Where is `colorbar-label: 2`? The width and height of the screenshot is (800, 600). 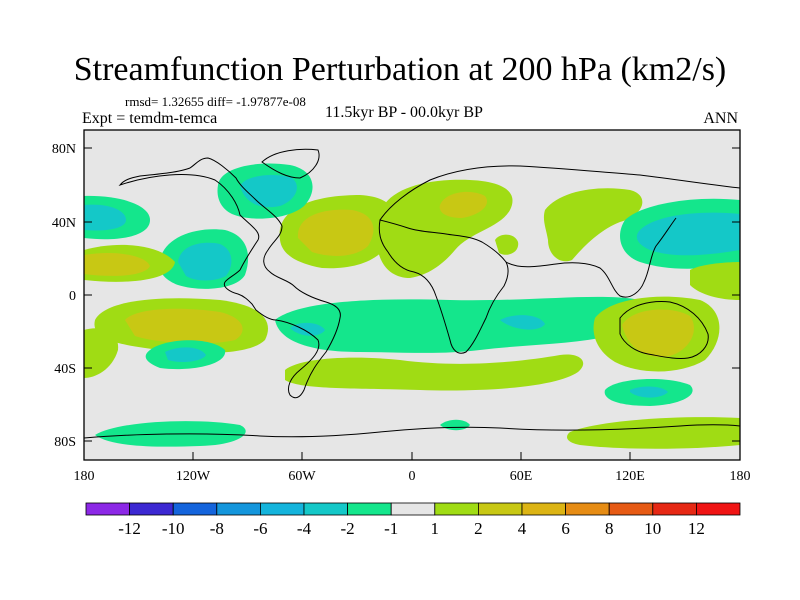 colorbar-label: 2 is located at coordinates (478, 528).